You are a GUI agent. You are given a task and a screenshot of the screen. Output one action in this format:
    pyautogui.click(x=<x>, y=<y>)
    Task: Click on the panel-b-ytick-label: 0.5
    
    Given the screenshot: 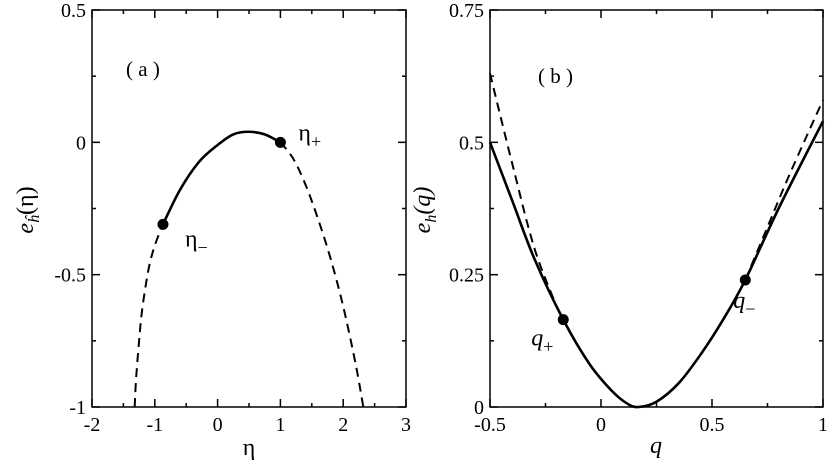 What is the action you would take?
    pyautogui.click(x=471, y=143)
    